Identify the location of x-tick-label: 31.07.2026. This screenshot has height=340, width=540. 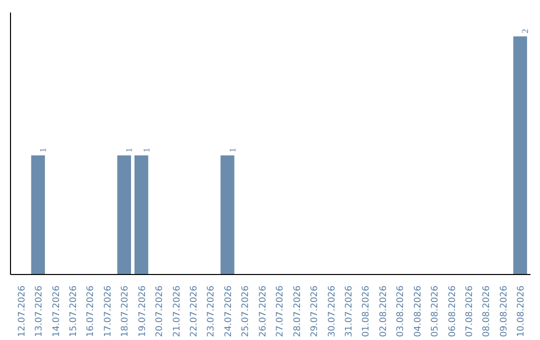
(349, 311).